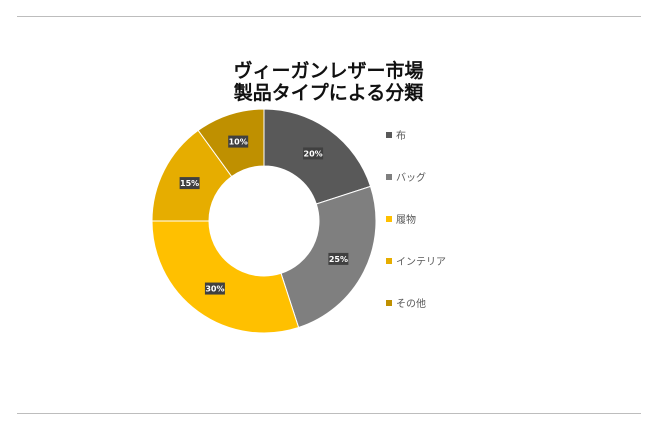  I want to click on data-label-4: 15%, so click(189, 183).